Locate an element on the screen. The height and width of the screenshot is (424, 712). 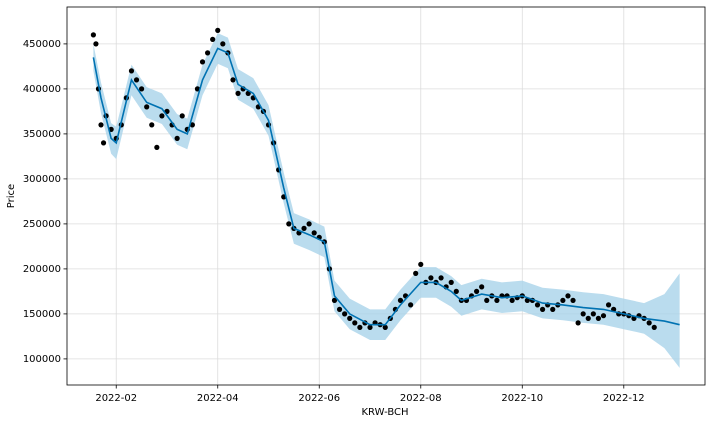
y-axis-label: Price is located at coordinates (11, 196).